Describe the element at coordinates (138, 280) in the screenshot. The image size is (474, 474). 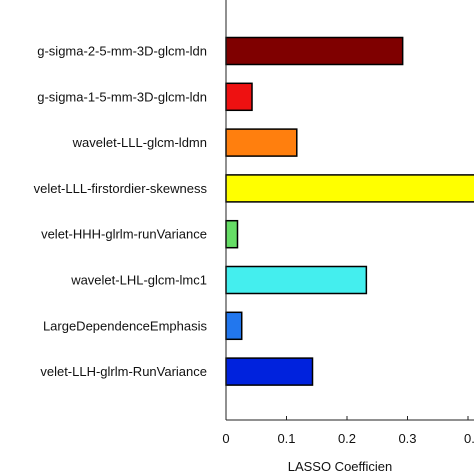
I see `category-label: wavelet-LHL-glcm-lmc1` at that location.